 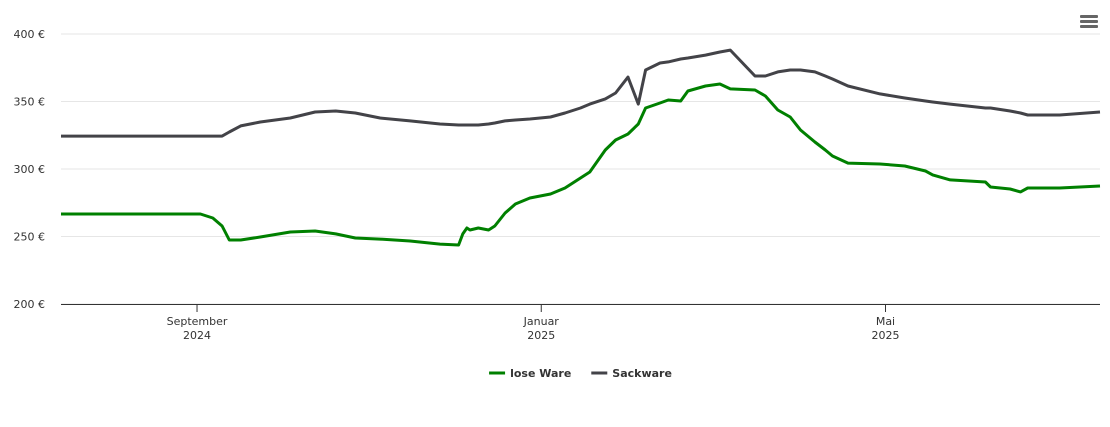 I want to click on legend-label: lose Ware, so click(x=540, y=373).